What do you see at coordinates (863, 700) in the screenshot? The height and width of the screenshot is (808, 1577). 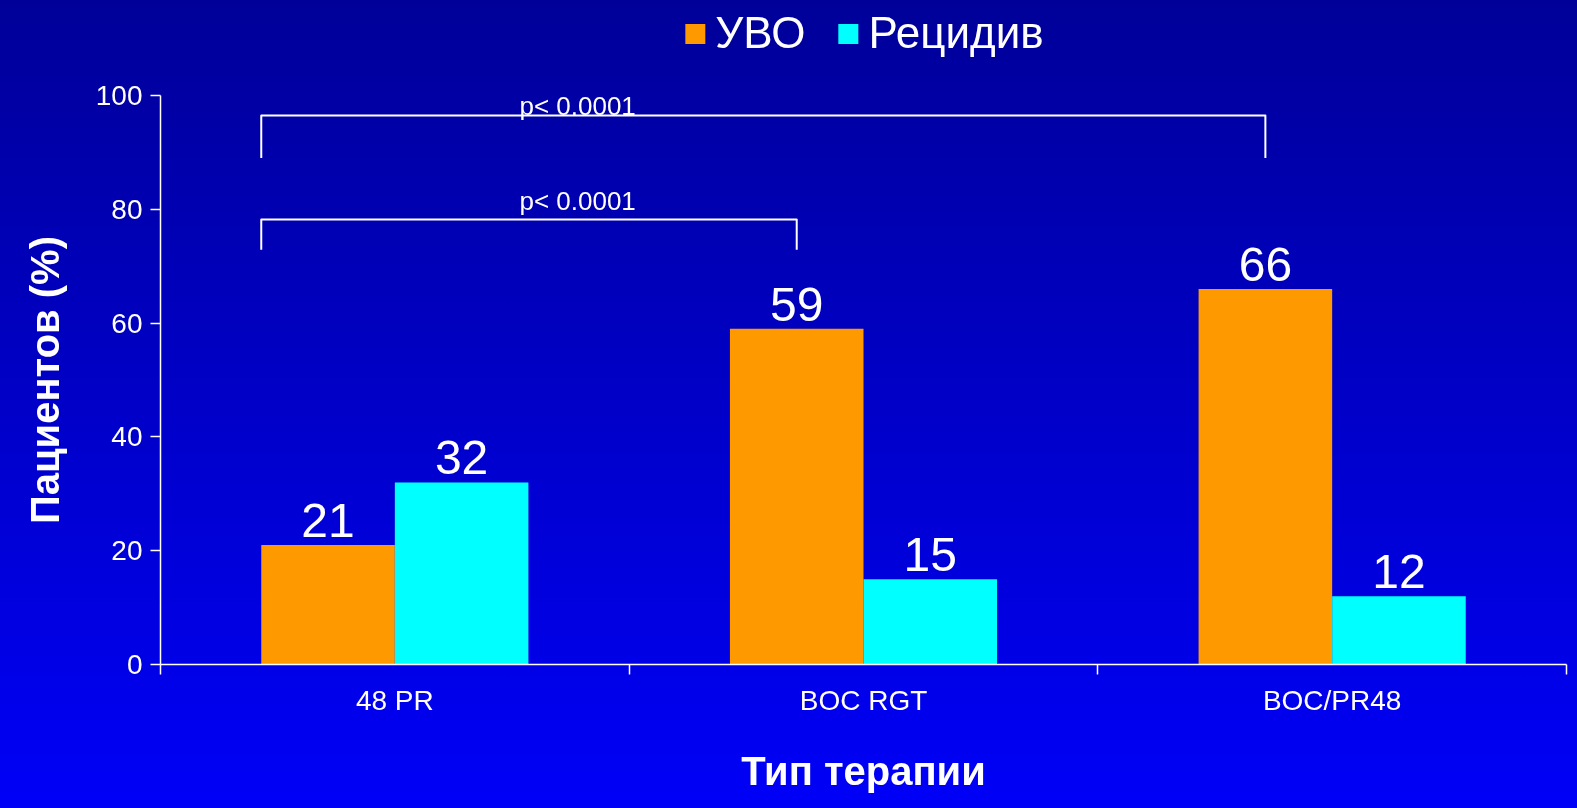 I see `x-tick-label: BOC RGT` at bounding box center [863, 700].